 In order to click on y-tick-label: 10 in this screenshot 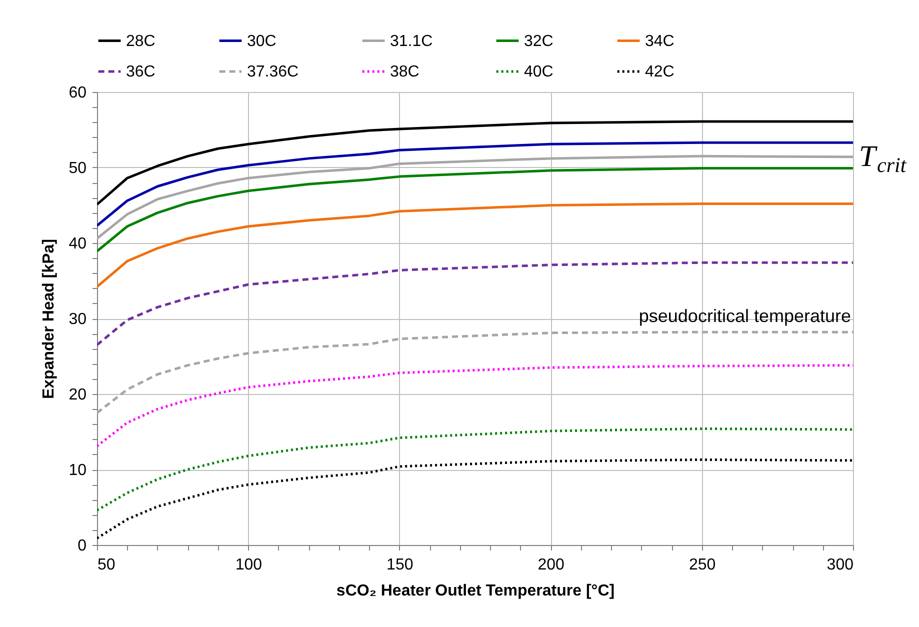, I will do `click(77, 470)`.